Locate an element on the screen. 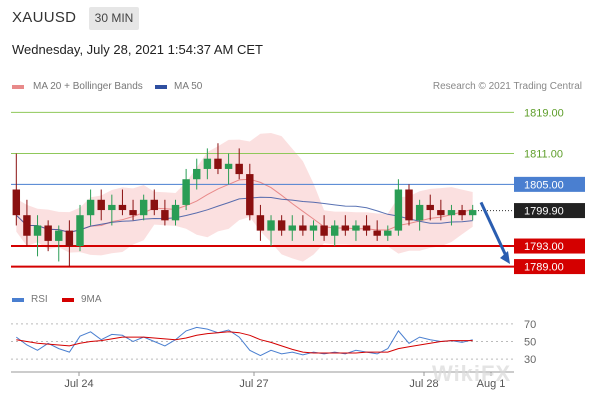 The width and height of the screenshot is (590, 401). symbol-label: XAUUSD is located at coordinates (44, 17).